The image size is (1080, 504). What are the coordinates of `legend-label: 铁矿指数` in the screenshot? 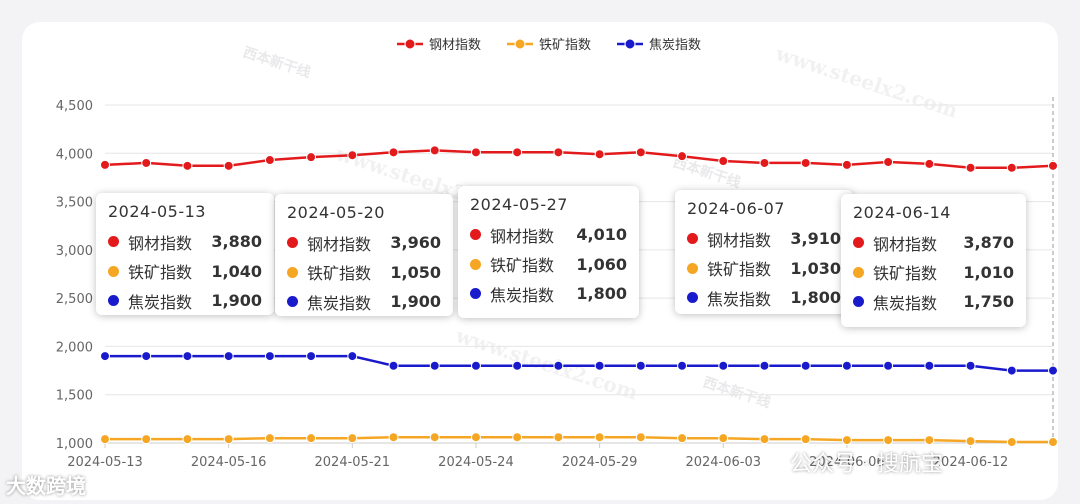 It's located at (565, 45).